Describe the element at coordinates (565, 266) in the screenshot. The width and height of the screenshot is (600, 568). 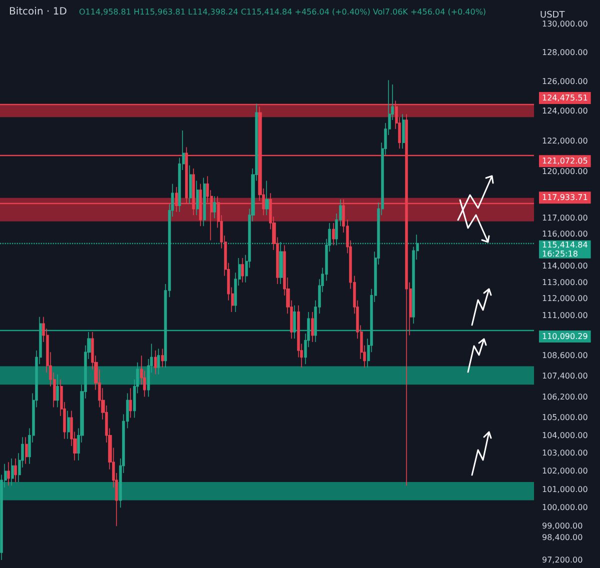
I see `y-tick-label: 114,000.00` at that location.